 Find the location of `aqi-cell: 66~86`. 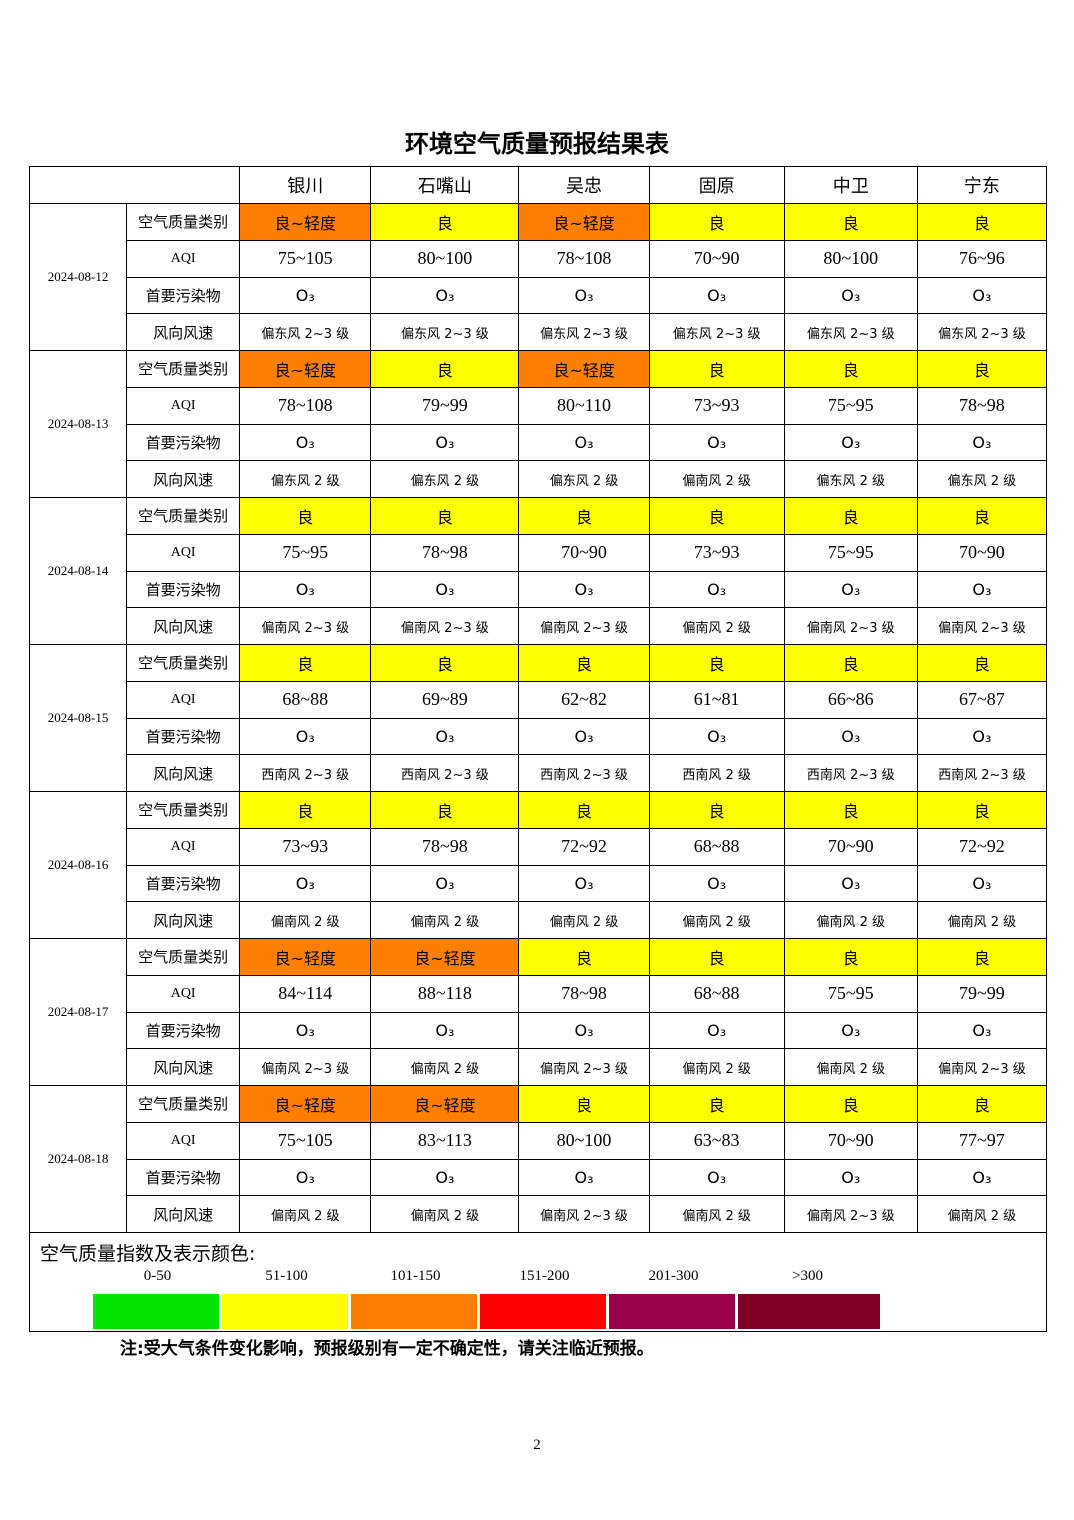

aqi-cell: 66~86 is located at coordinates (850, 699).